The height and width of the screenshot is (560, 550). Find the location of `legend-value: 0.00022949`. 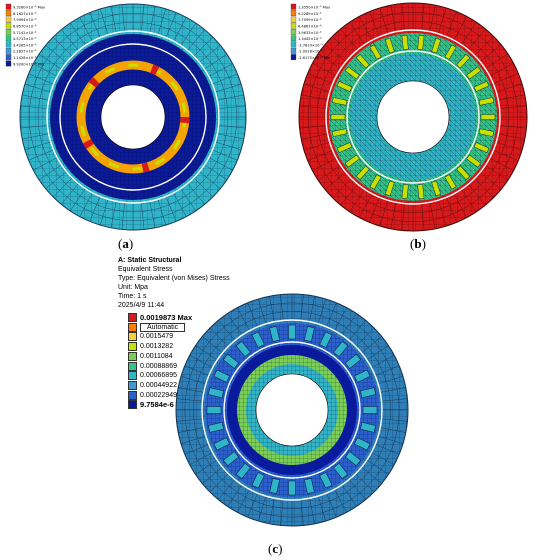

legend-value: 0.00022949 is located at coordinates (158, 395).